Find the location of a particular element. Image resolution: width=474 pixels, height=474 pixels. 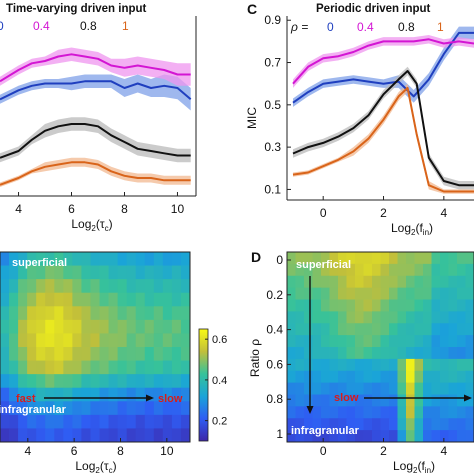

colorbar: 0.2 0.4 0.6 is located at coordinates (212, 385).